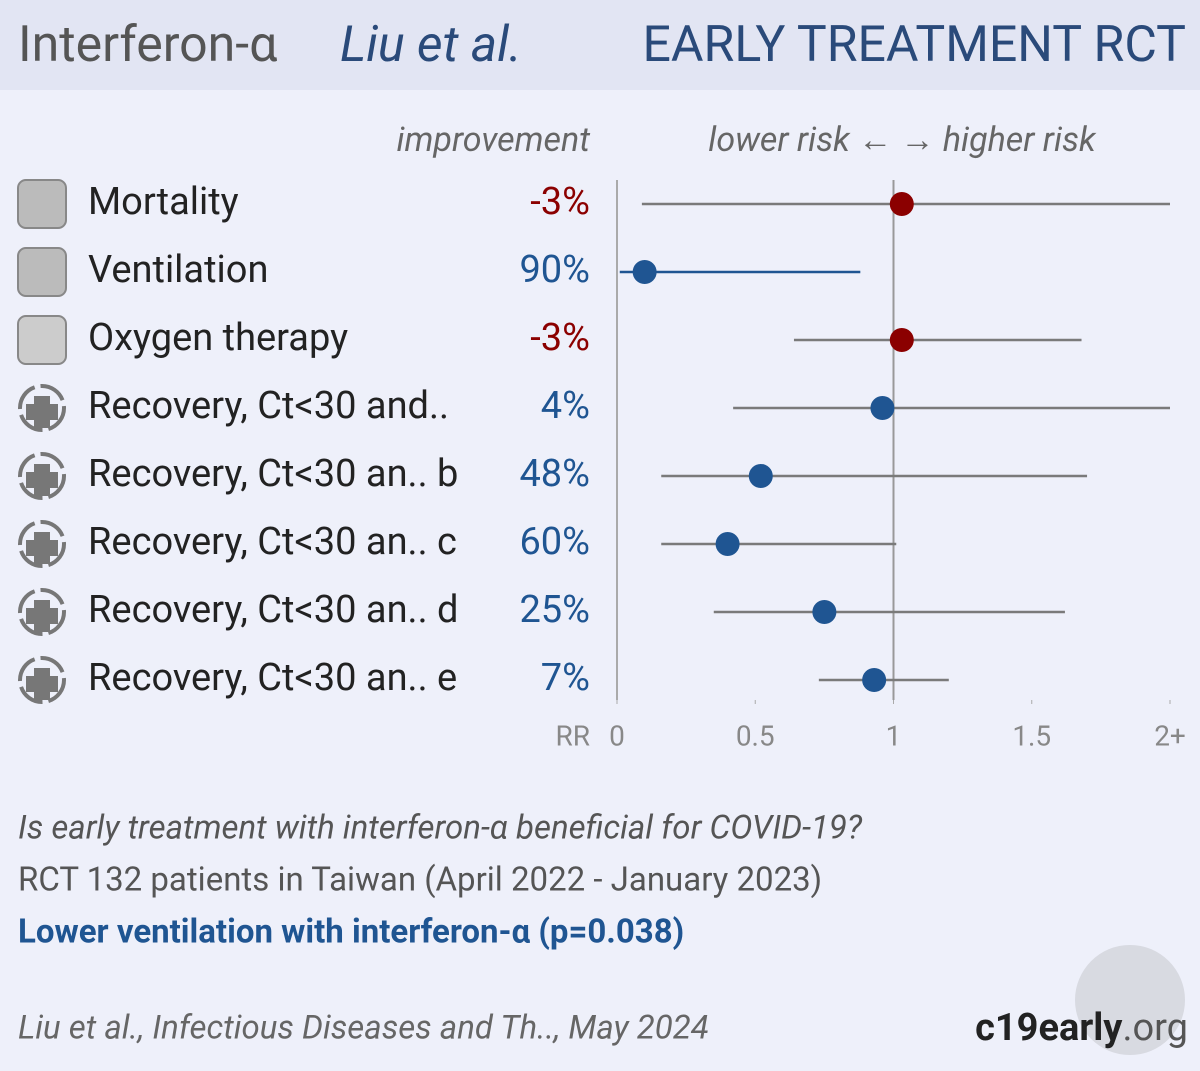  I want to click on category-label: Recovery, Ct<30 an.. b, so click(273, 474).